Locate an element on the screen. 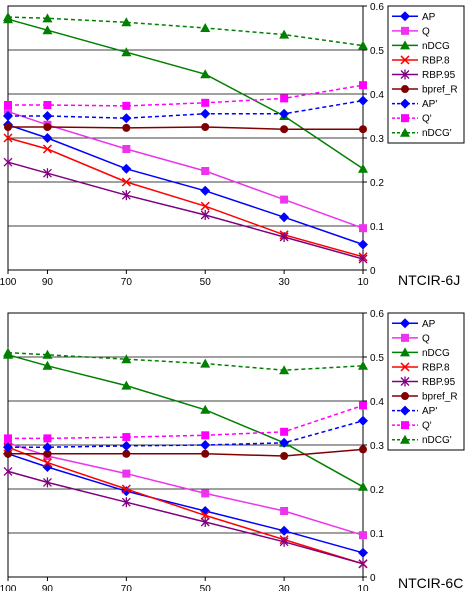 This screenshot has height=591, width=472. chart-title: NTCIR-6J is located at coordinates (429, 280).